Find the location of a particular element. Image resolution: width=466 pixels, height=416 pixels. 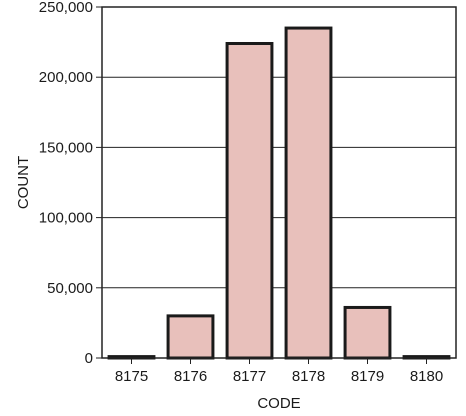

x-axis-ticks: 8175 8176 8177 8178 8179 8180 is located at coordinates (279, 371).